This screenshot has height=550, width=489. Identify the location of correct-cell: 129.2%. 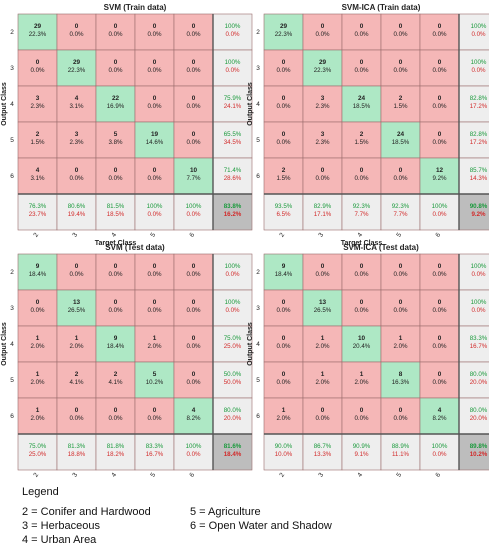
(439, 176).